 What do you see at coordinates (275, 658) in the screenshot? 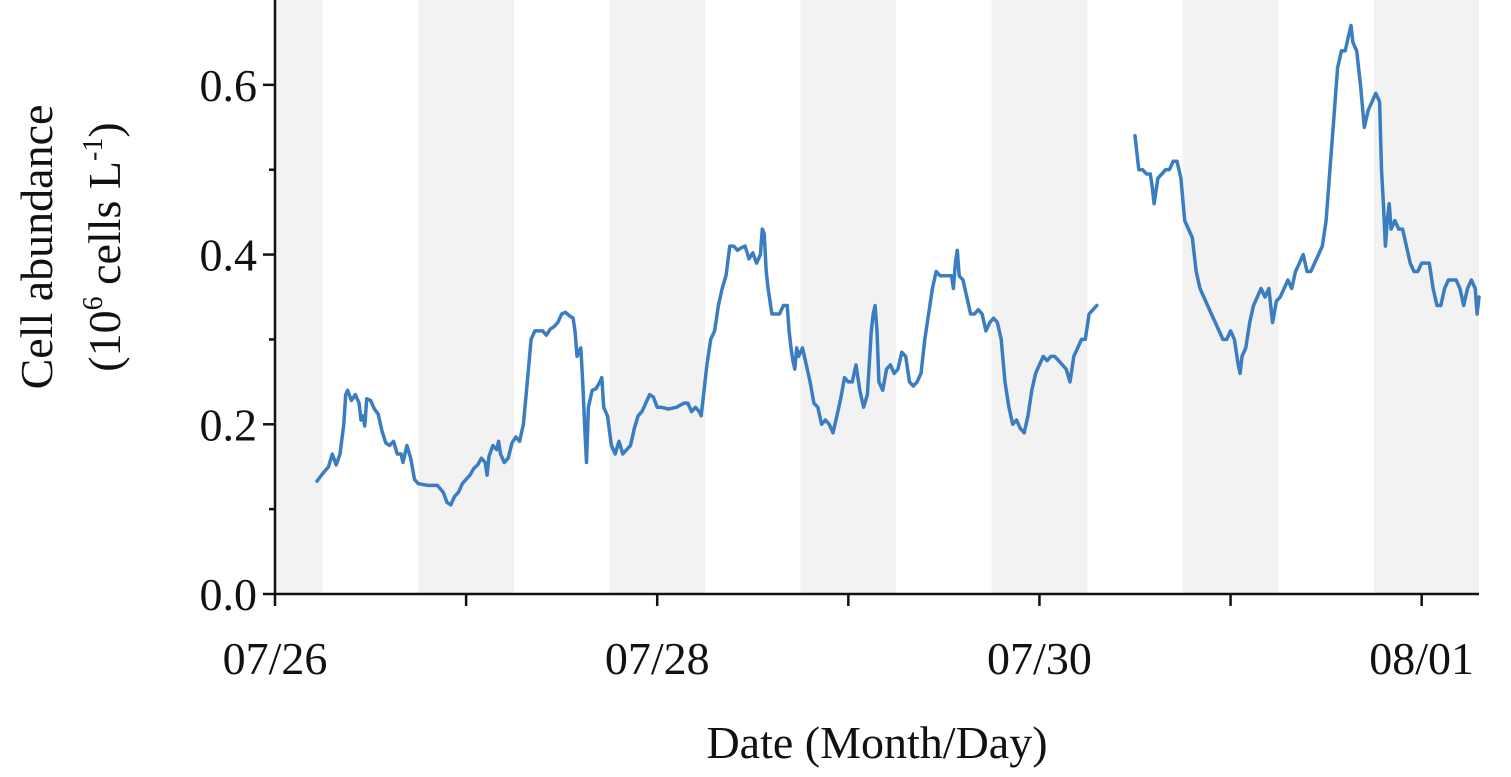
I see `x-tick-label-0: 07/26` at bounding box center [275, 658].